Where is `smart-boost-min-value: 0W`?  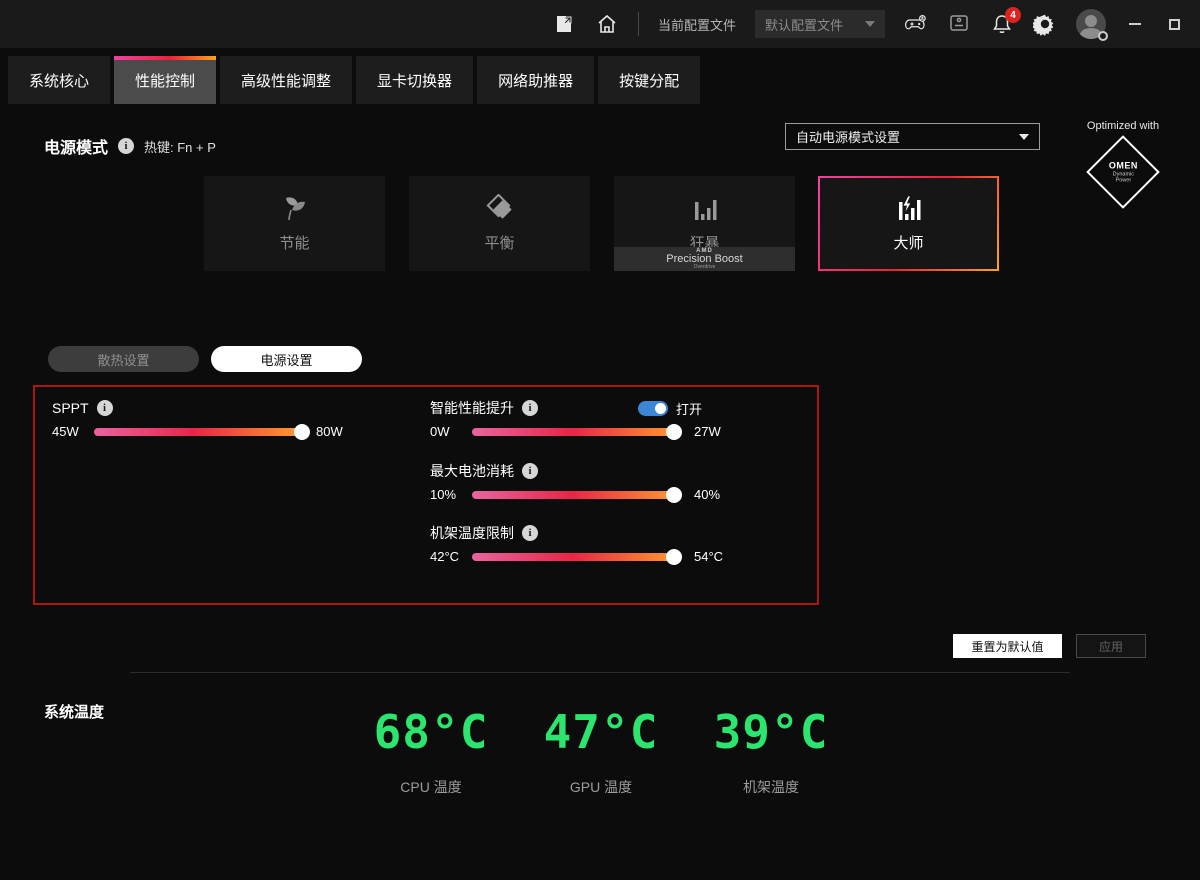
smart-boost-min-value: 0W is located at coordinates (440, 431).